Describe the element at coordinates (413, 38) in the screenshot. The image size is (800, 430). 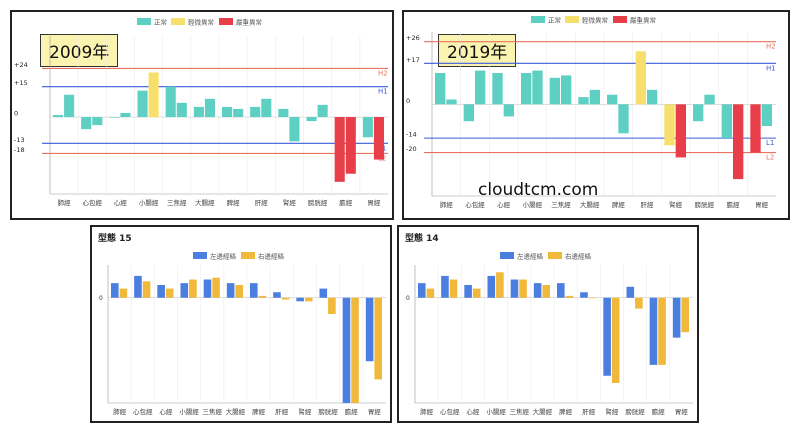
I see `y-tick-label: +26` at that location.